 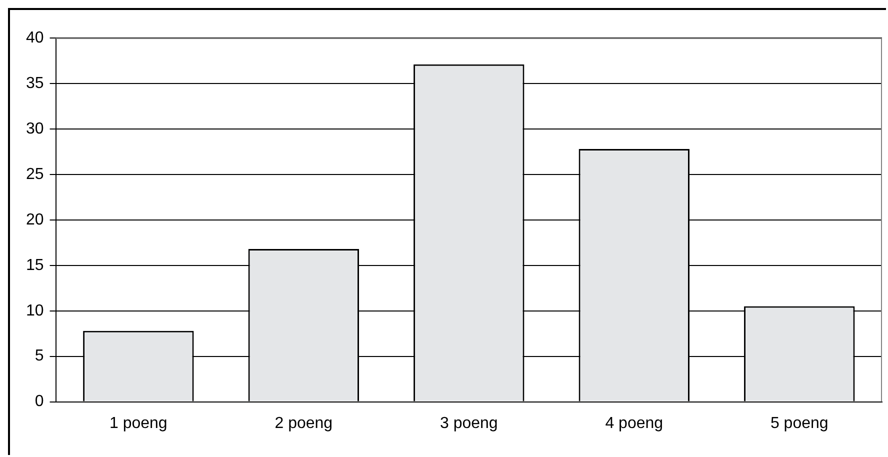 What do you see at coordinates (138, 423) in the screenshot?
I see `x-tick-label: 1 poeng` at bounding box center [138, 423].